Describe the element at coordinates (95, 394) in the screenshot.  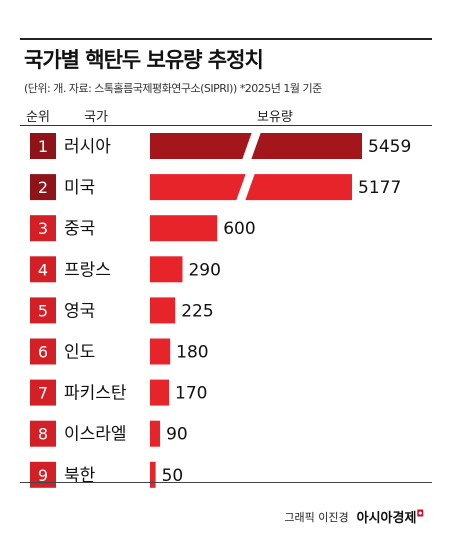
I see `country-label: 파키스탄` at that location.